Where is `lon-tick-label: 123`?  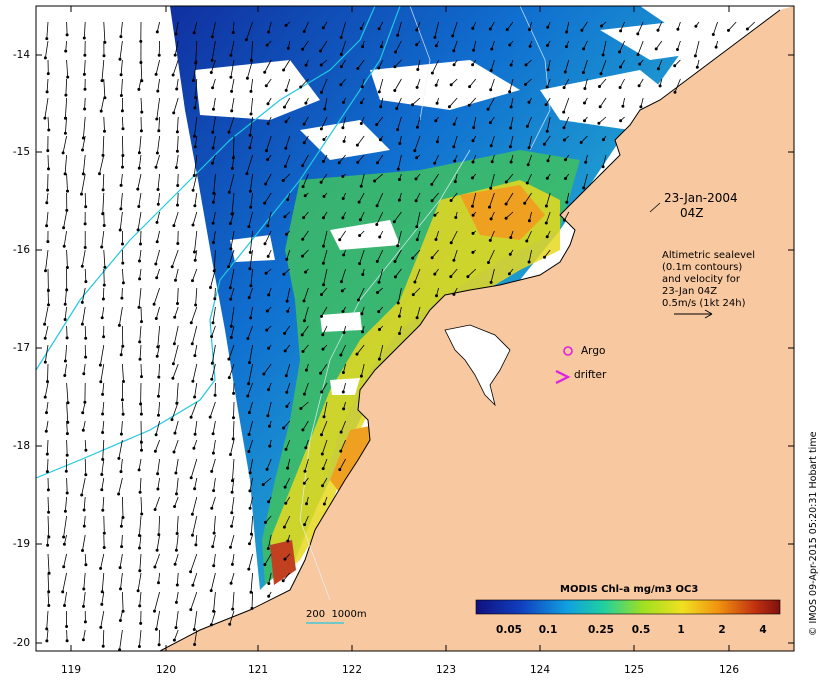 lon-tick-label: 123 is located at coordinates (446, 670).